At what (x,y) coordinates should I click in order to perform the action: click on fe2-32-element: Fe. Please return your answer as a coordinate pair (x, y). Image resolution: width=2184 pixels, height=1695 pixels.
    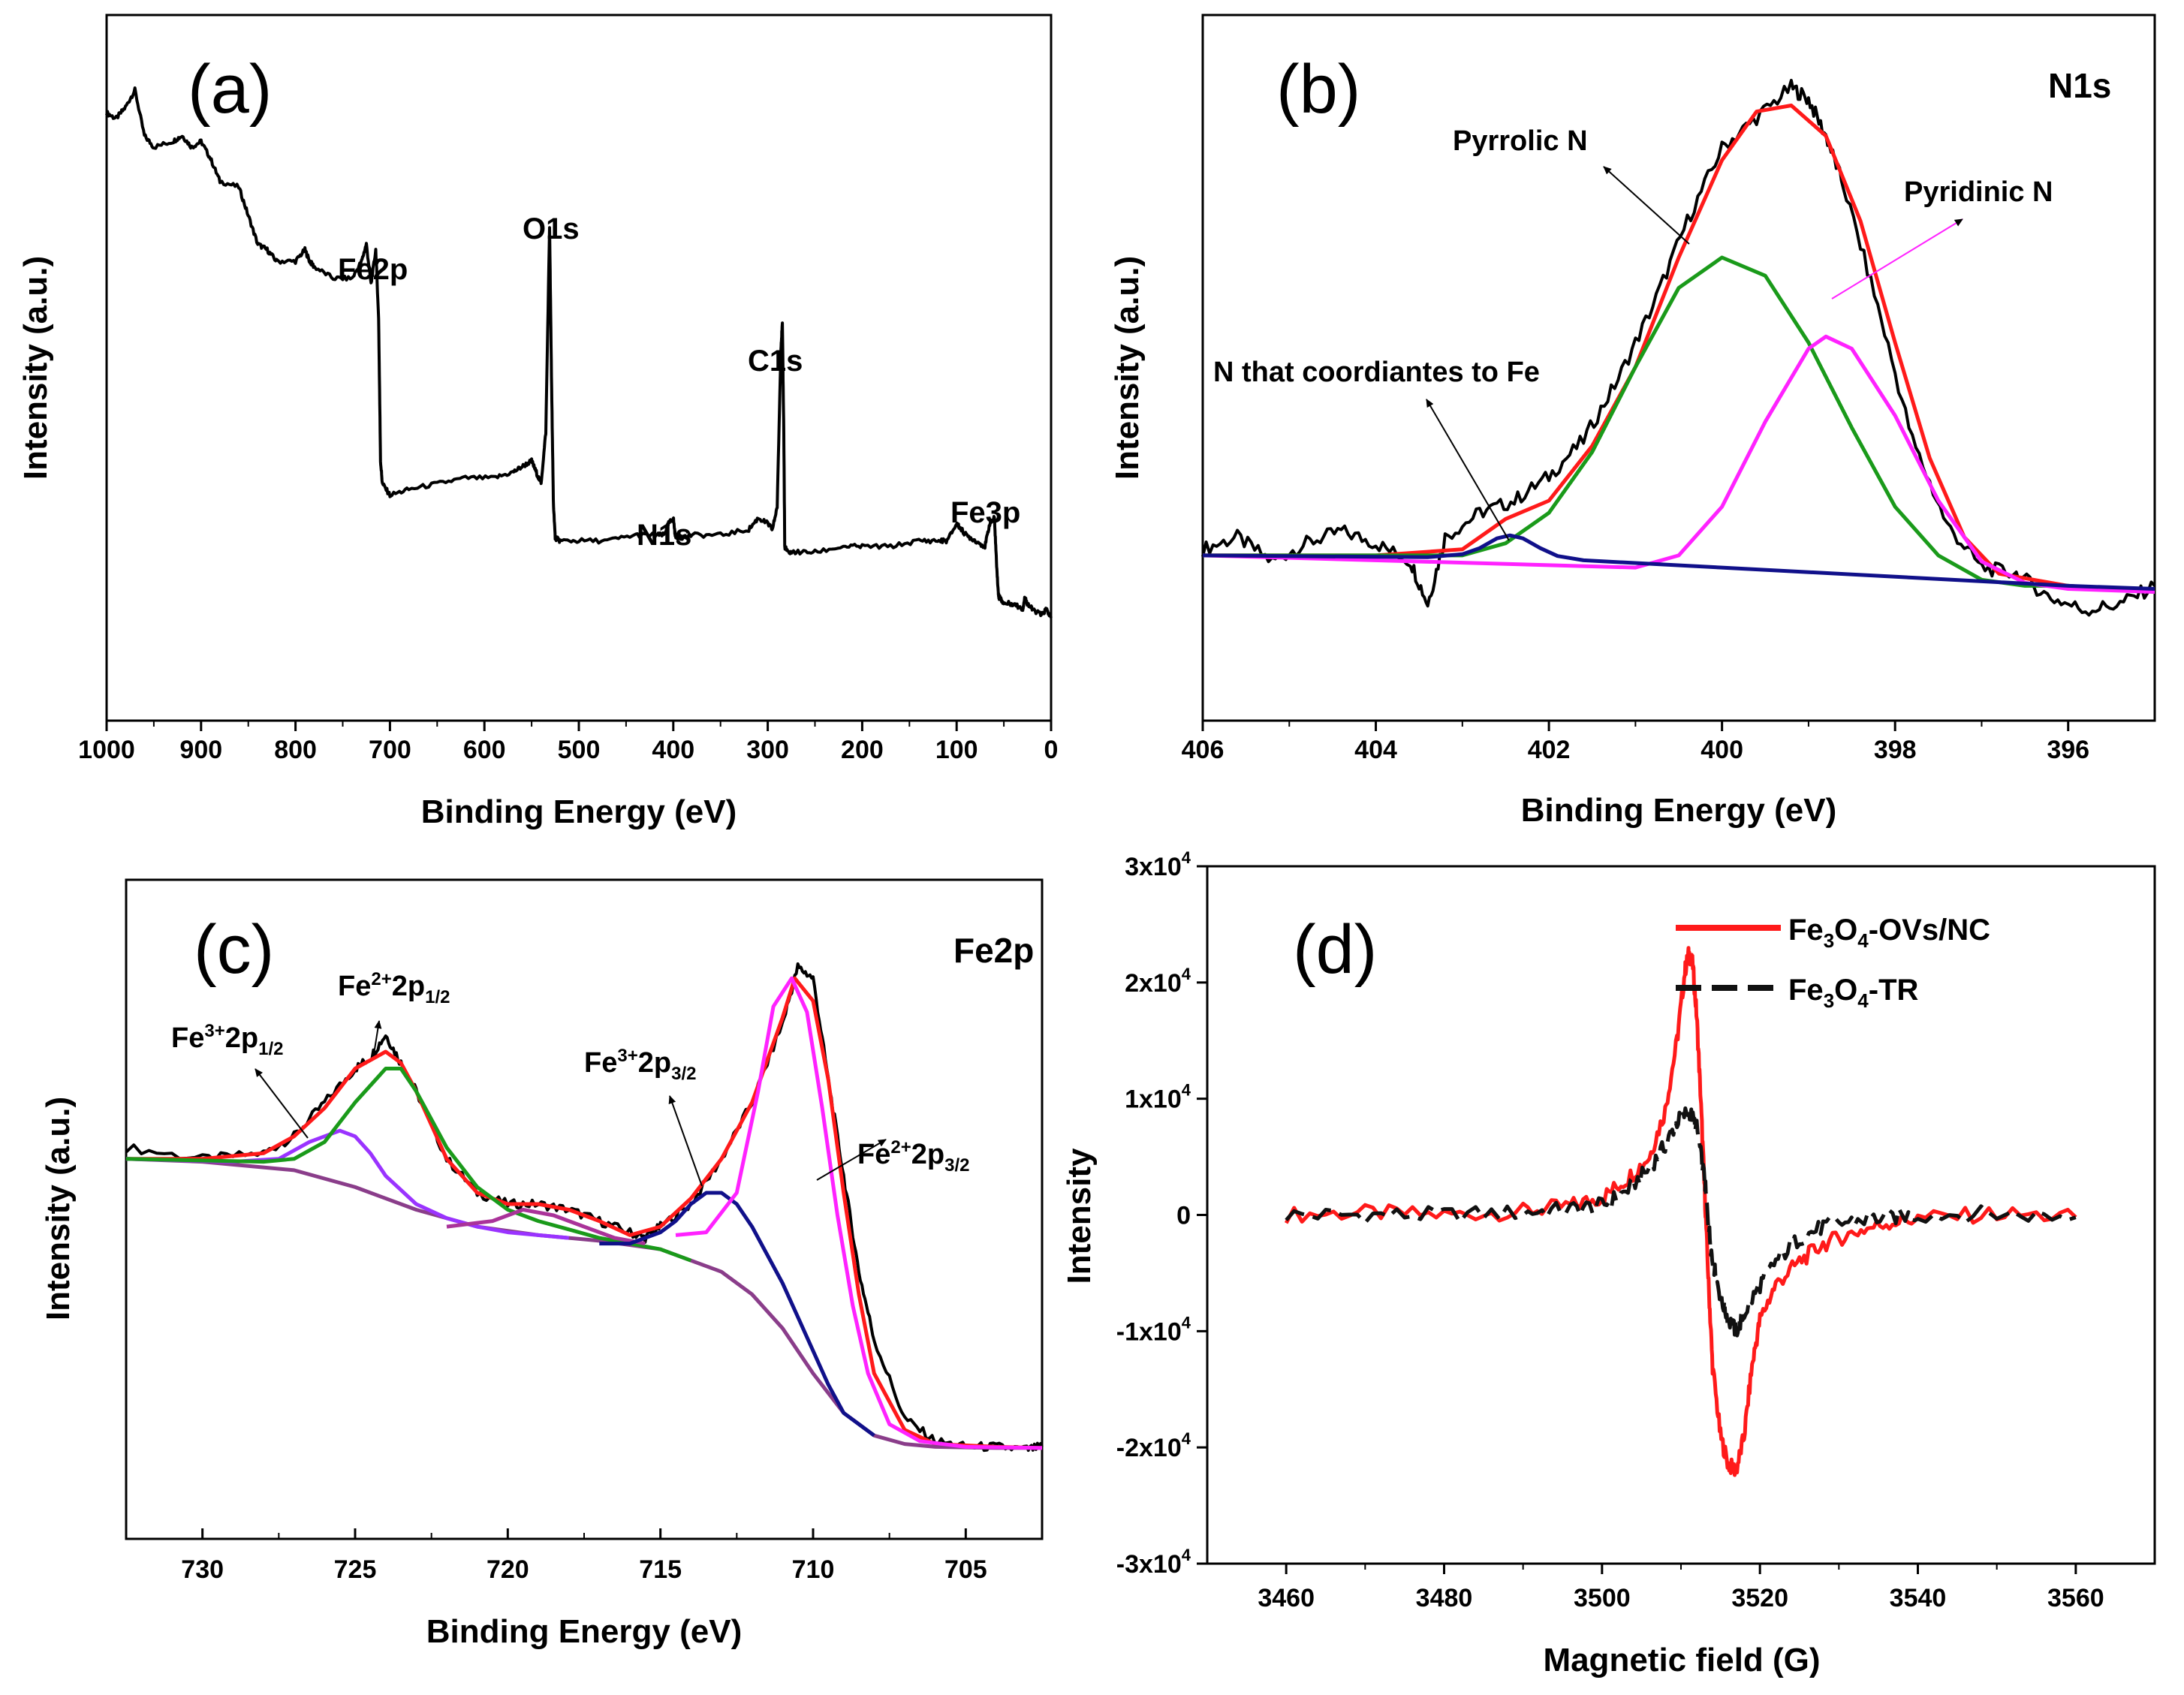
    Looking at the image, I should click on (873, 1154).